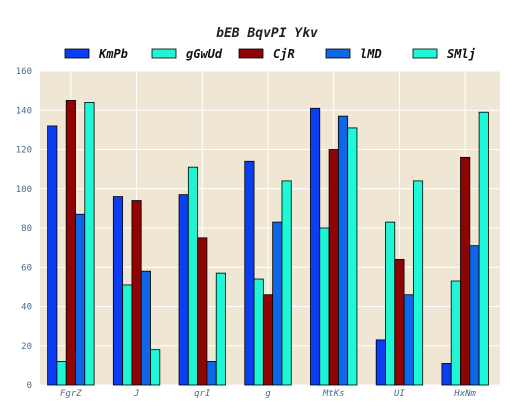 Image resolution: width=510 pixels, height=408 pixels. I want to click on y-tick-label: 60, so click(26, 268).